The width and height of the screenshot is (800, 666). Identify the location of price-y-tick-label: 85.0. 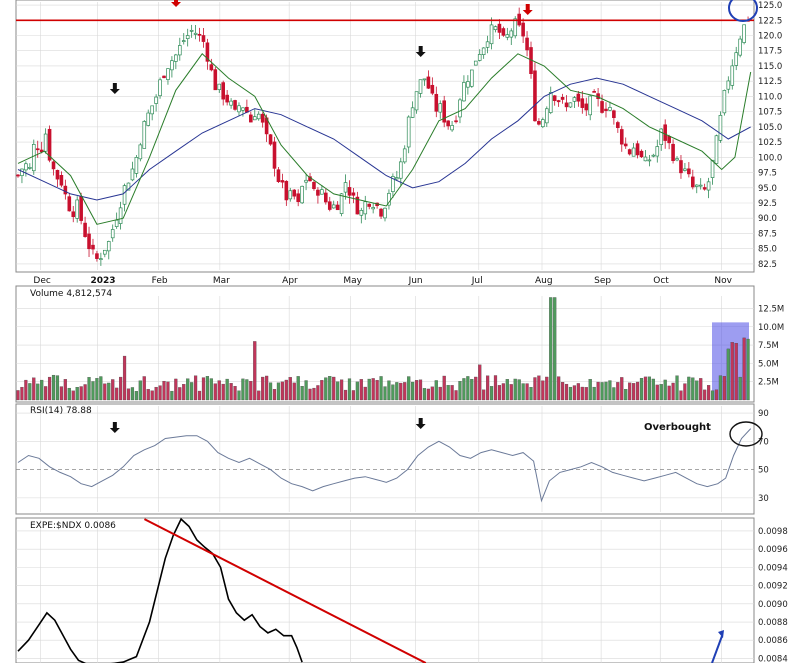
(767, 250).